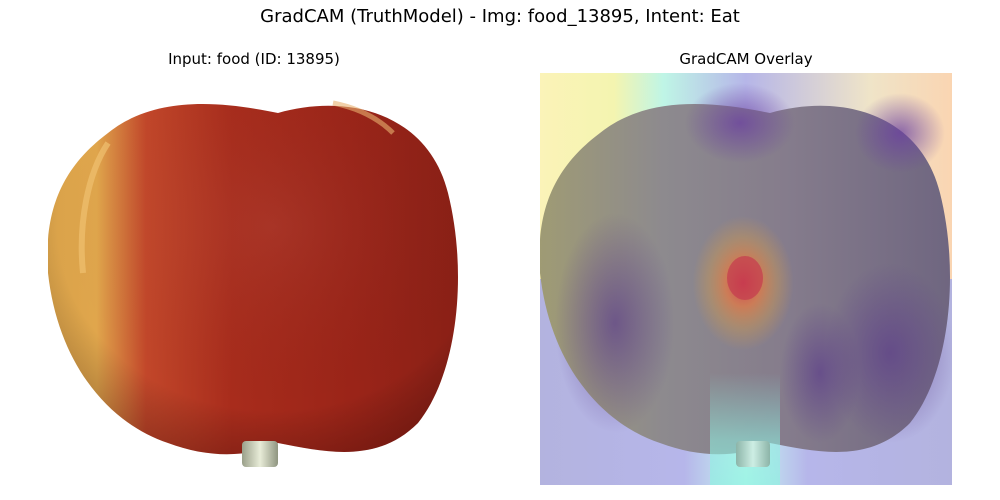  Describe the element at coordinates (746, 59) in the screenshot. I see `overlay-title: GradCAM Overlay` at that location.